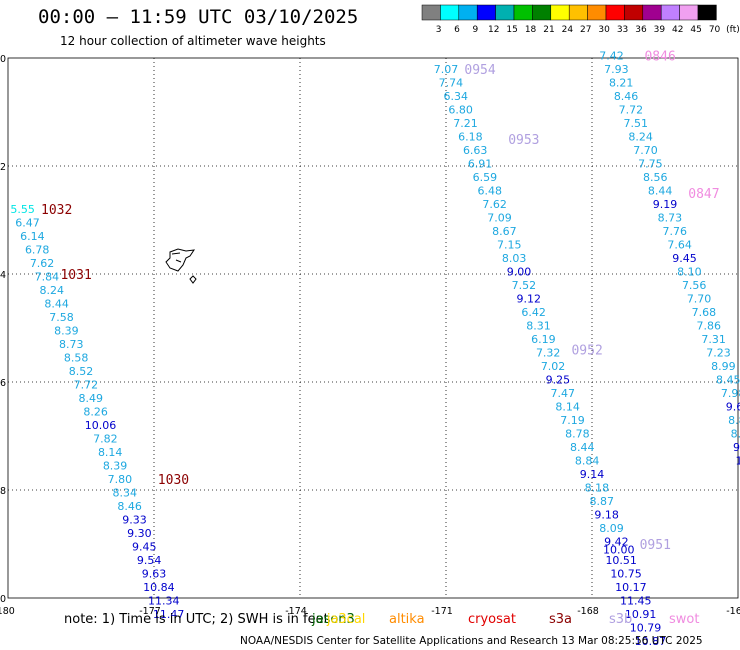 The width and height of the screenshot is (740, 650). What do you see at coordinates (572, 420) in the screenshot?
I see `swh-value-label: 7.19` at bounding box center [572, 420].